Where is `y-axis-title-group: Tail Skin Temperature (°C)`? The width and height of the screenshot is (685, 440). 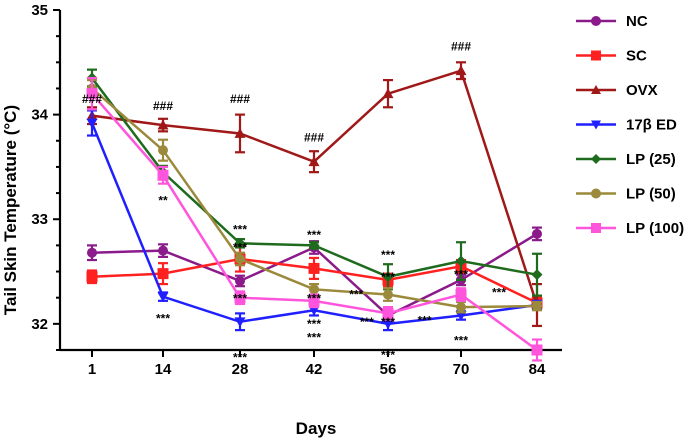 y-axis-title-group: Tail Skin Temperature (°C) is located at coordinates (10, 210).